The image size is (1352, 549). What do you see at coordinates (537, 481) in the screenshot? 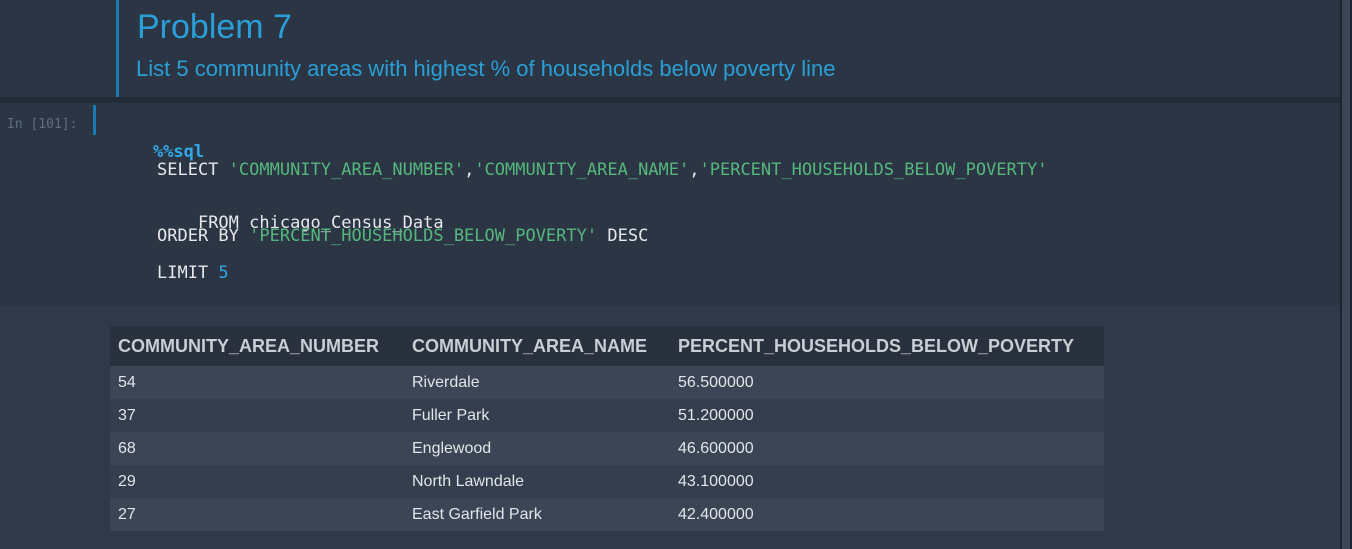
I see `cell-area-name: North Lawndale` at bounding box center [537, 481].